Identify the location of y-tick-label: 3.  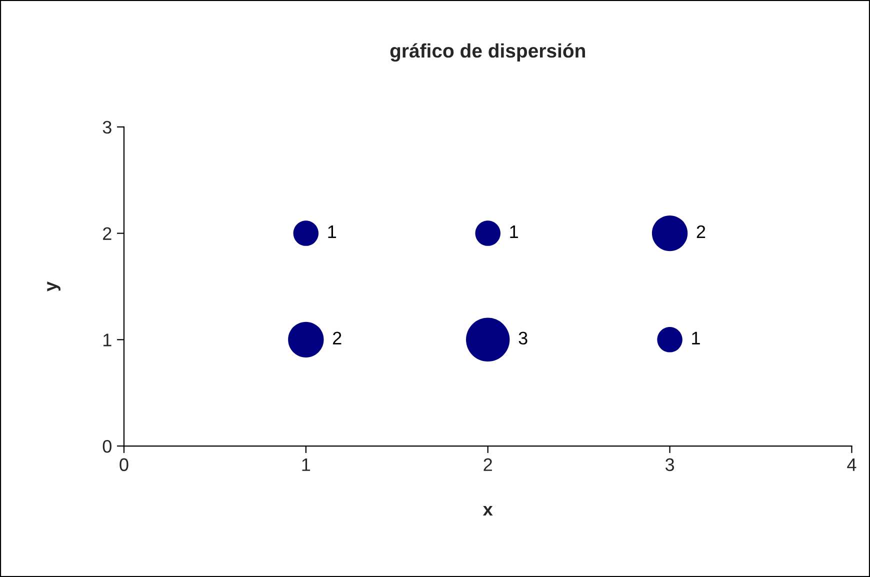
(107, 127).